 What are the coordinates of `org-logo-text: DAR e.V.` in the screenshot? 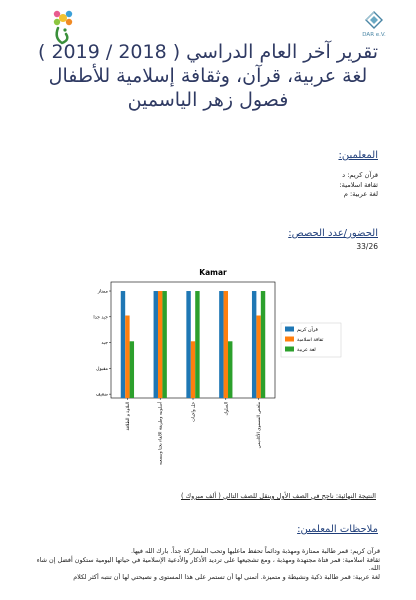 It's located at (374, 35).